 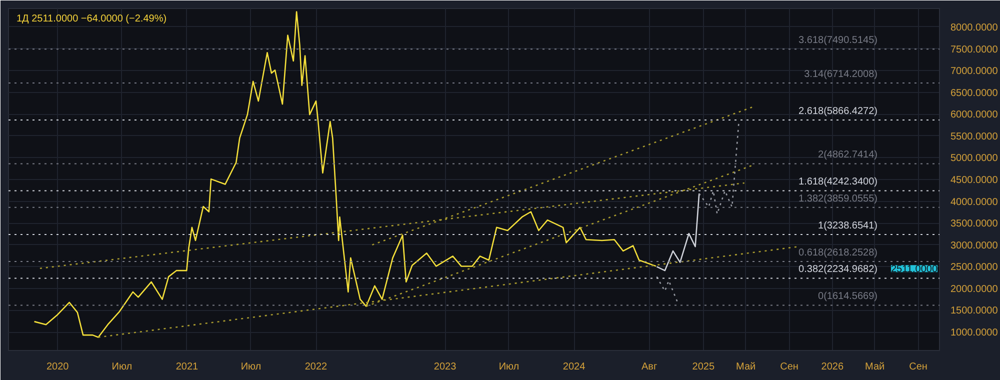 I want to click on y-tick-label: 7500.0000, so click(x=974, y=50).